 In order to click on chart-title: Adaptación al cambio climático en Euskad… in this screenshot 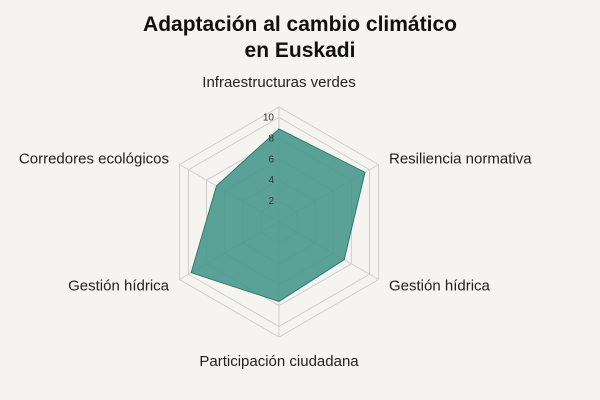, I will do `click(300, 38)`.